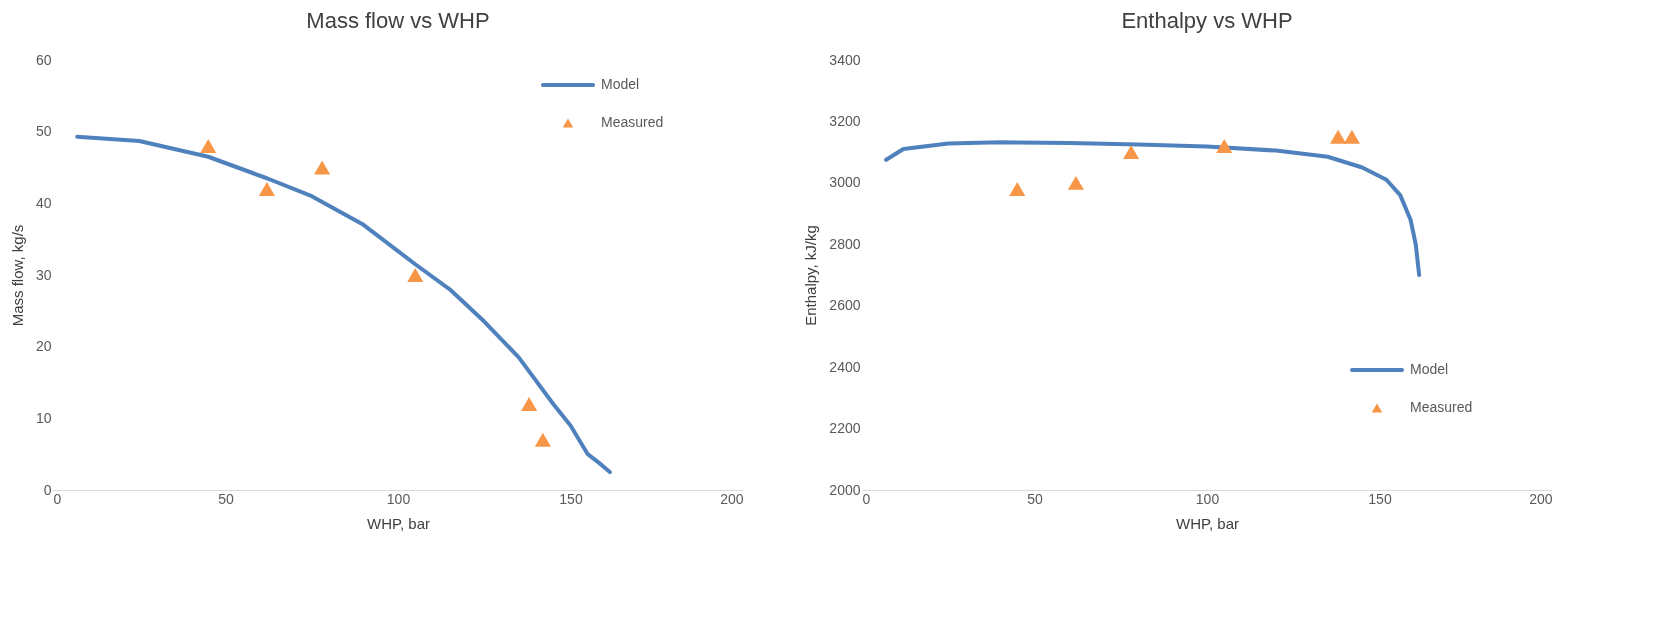 The width and height of the screenshot is (1678, 638). What do you see at coordinates (43, 417) in the screenshot?
I see `y-tick-label: 10` at bounding box center [43, 417].